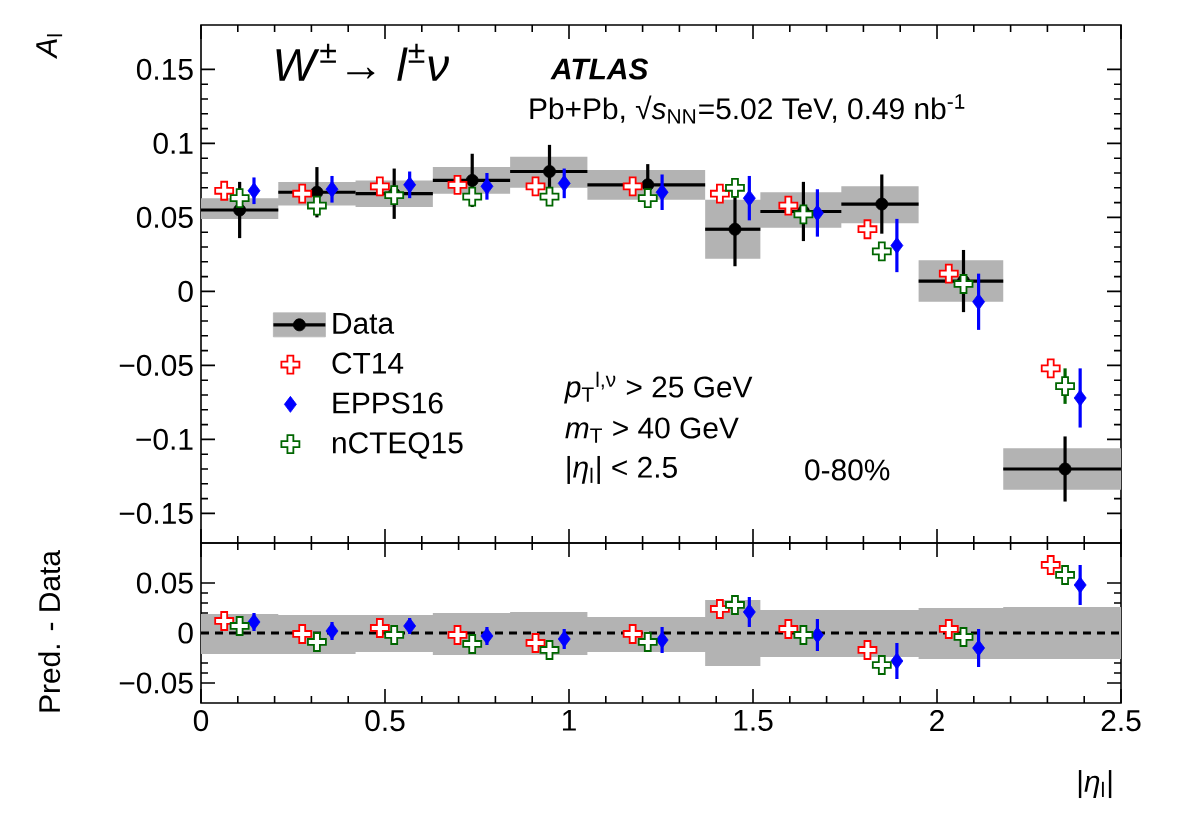 The height and width of the screenshot is (836, 1182). I want to click on annotation: |η$_{l}$| < 2.5, so click(622, 469).